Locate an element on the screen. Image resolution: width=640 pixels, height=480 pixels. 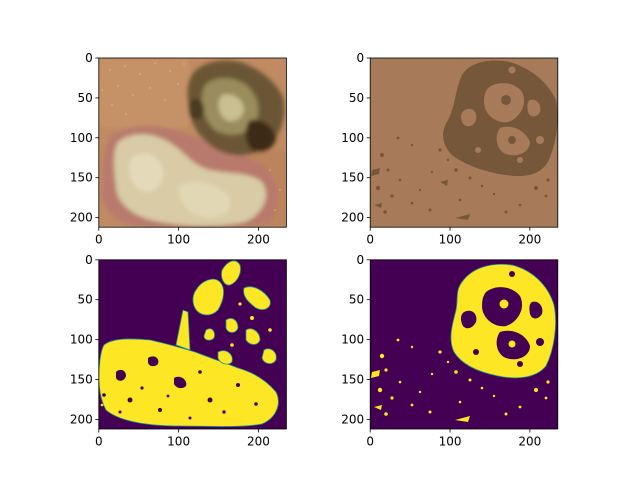
panel-top-left-photo is located at coordinates (192, 143).